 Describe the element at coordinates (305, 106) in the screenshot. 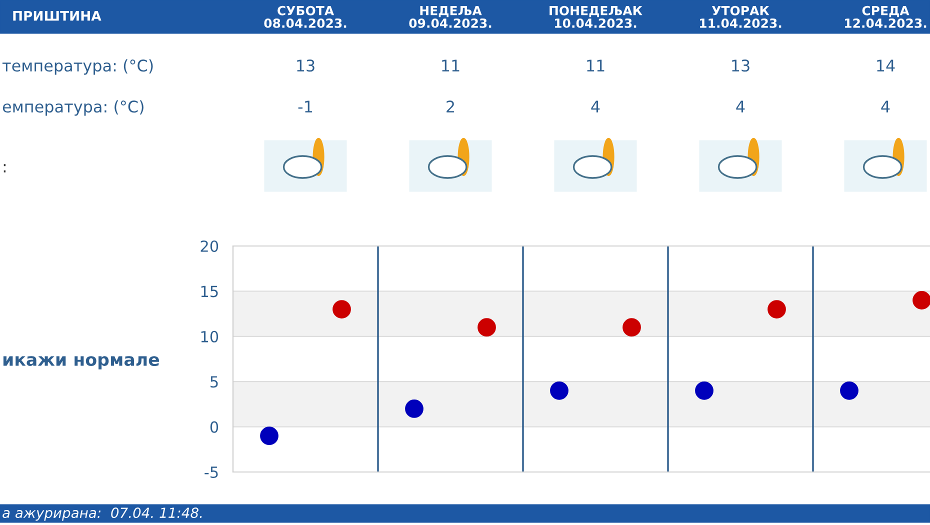

I see `data-label: -1` at that location.